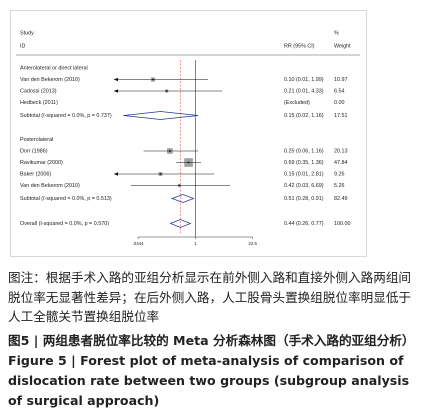 Image resolution: width=426 pixels, height=411 pixels. Describe the element at coordinates (342, 46) in the screenshot. I see `header-weight: Weight` at that location.